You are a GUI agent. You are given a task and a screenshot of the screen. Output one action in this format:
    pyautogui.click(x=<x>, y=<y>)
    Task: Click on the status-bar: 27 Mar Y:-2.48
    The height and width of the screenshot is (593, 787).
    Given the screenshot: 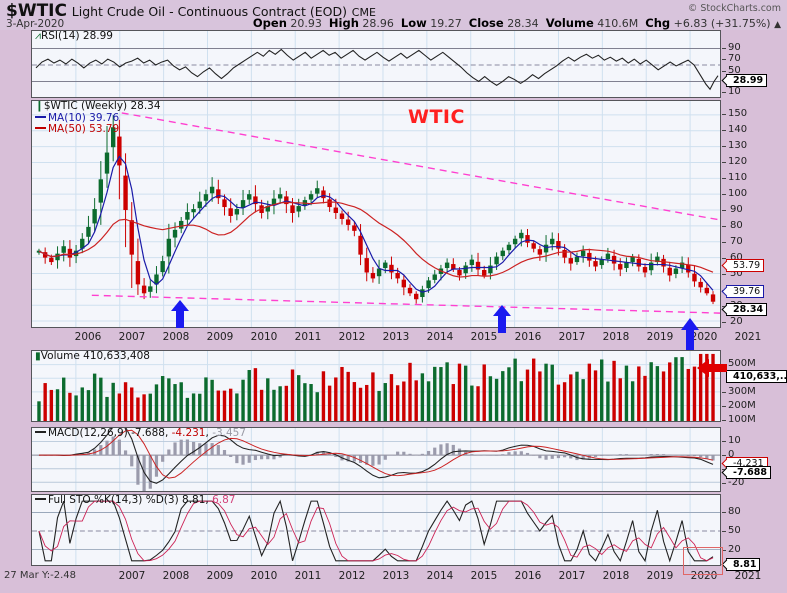 What is the action you would take?
    pyautogui.click(x=40, y=575)
    